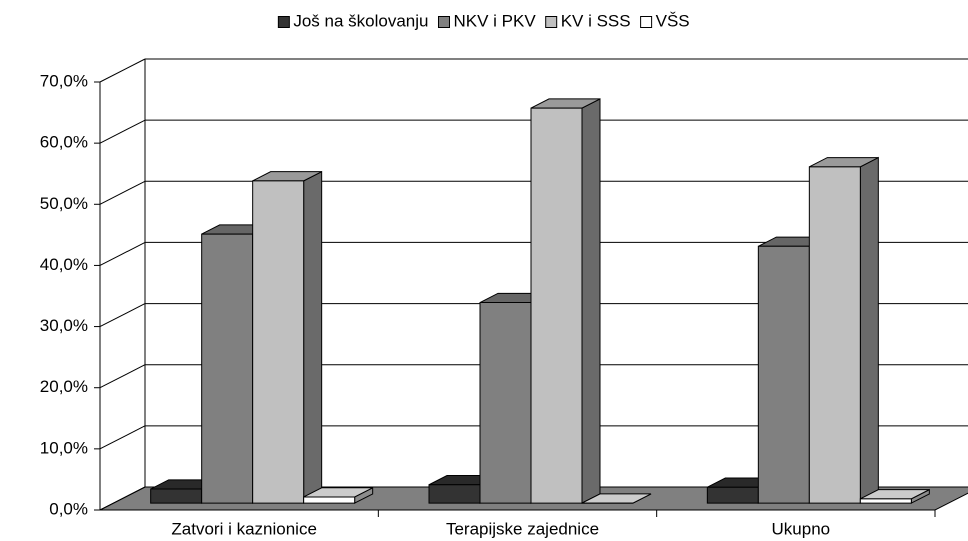 The height and width of the screenshot is (541, 968). What do you see at coordinates (596, 20) in the screenshot?
I see `legend-label: KV i SSS` at bounding box center [596, 20].